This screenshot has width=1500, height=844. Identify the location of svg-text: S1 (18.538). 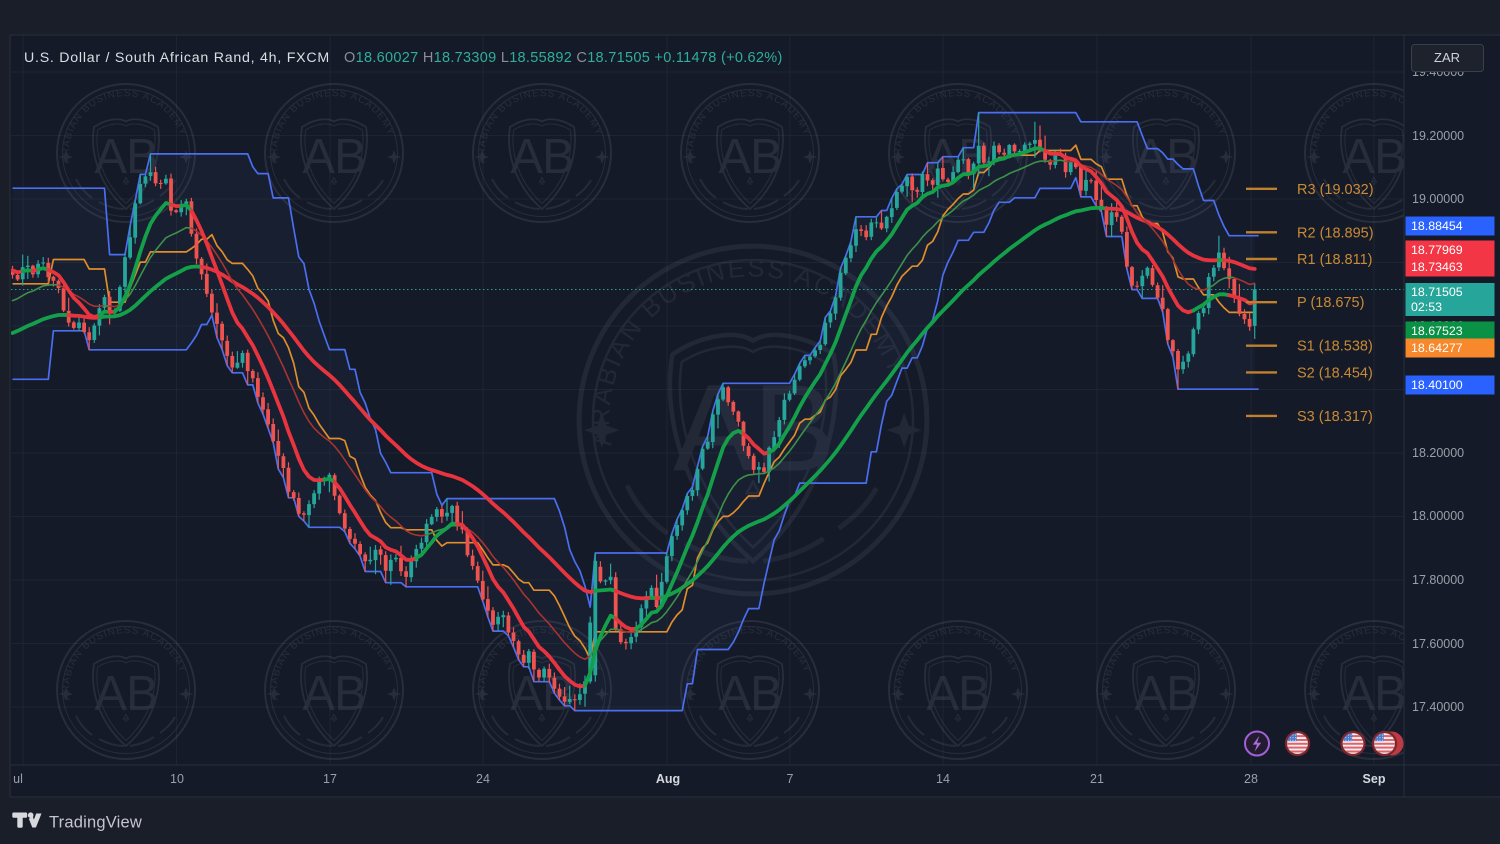
(1335, 347).